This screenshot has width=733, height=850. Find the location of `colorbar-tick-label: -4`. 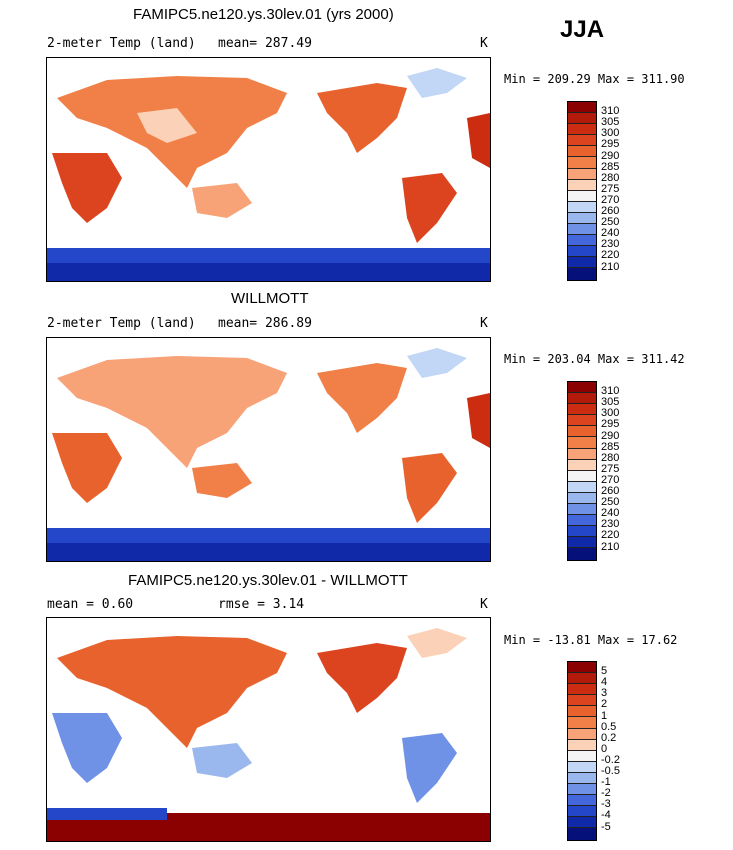

colorbar-tick-label: -4 is located at coordinates (606, 815).